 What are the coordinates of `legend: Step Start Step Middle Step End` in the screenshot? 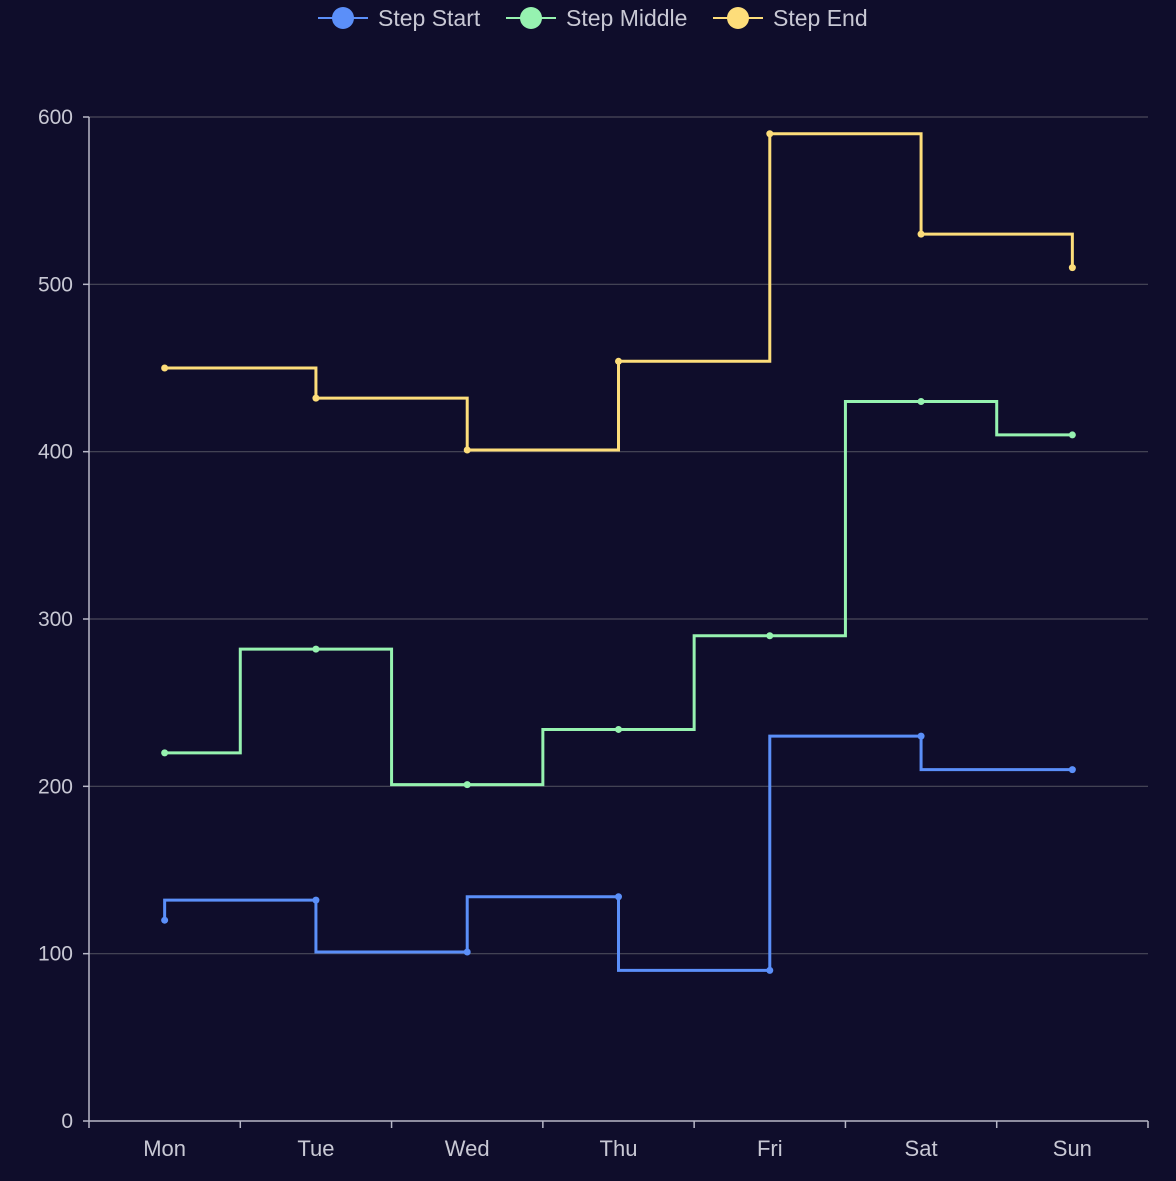 It's located at (593, 18).